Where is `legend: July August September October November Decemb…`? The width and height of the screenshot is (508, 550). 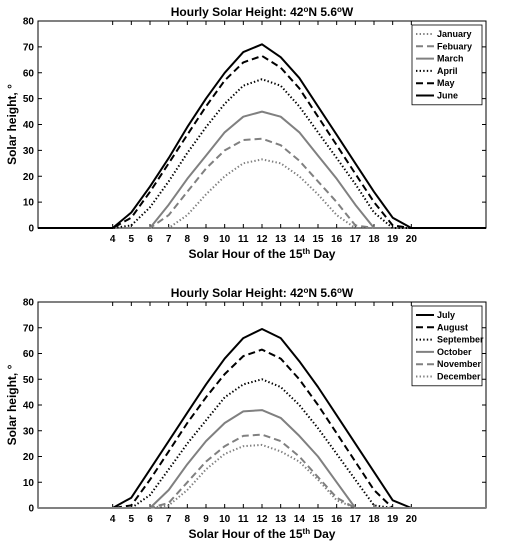 legend: July August September October November Decemb… is located at coordinates (447, 346).